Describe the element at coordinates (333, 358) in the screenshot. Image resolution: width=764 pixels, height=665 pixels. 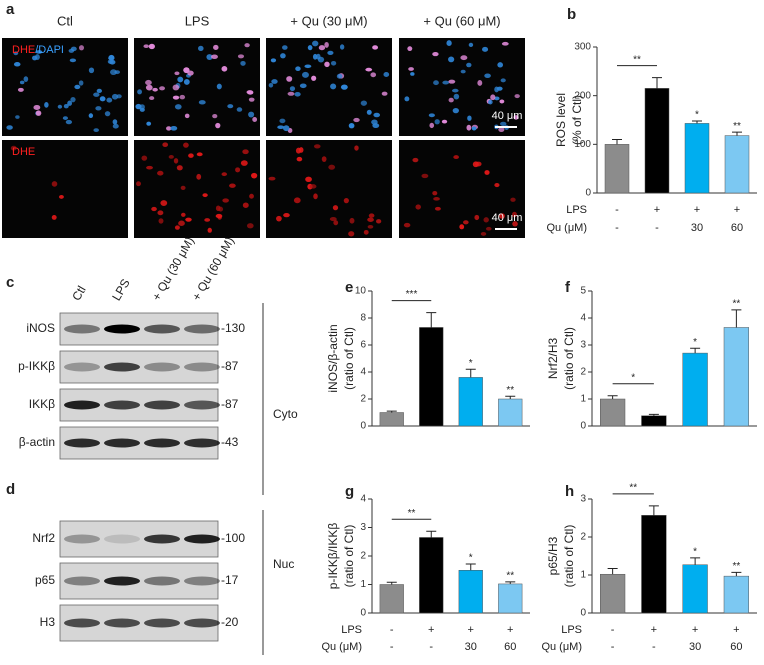
I see `y-axis-label: iNOS/β-actin` at that location.